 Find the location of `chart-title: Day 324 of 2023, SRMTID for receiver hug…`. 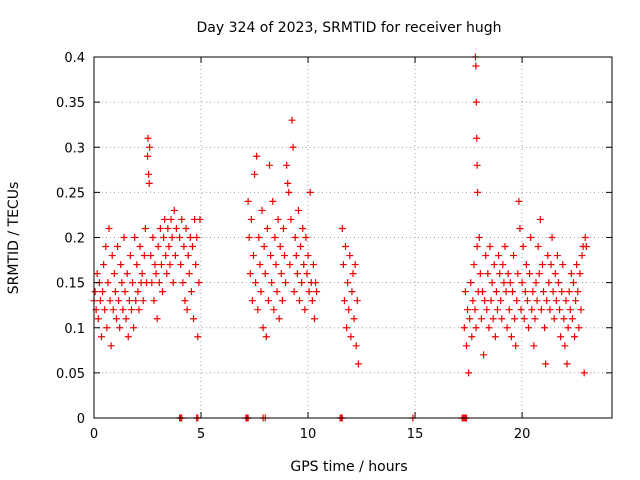

chart-title: Day 324 of 2023, SRMTID for receiver hug… is located at coordinates (349, 28).